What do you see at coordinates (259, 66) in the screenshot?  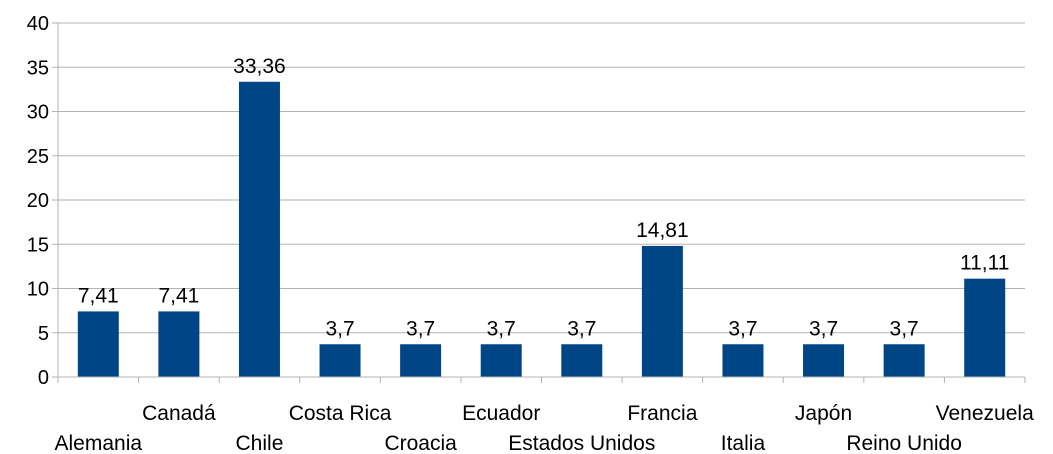 I see `data-label: 33,36` at bounding box center [259, 66].